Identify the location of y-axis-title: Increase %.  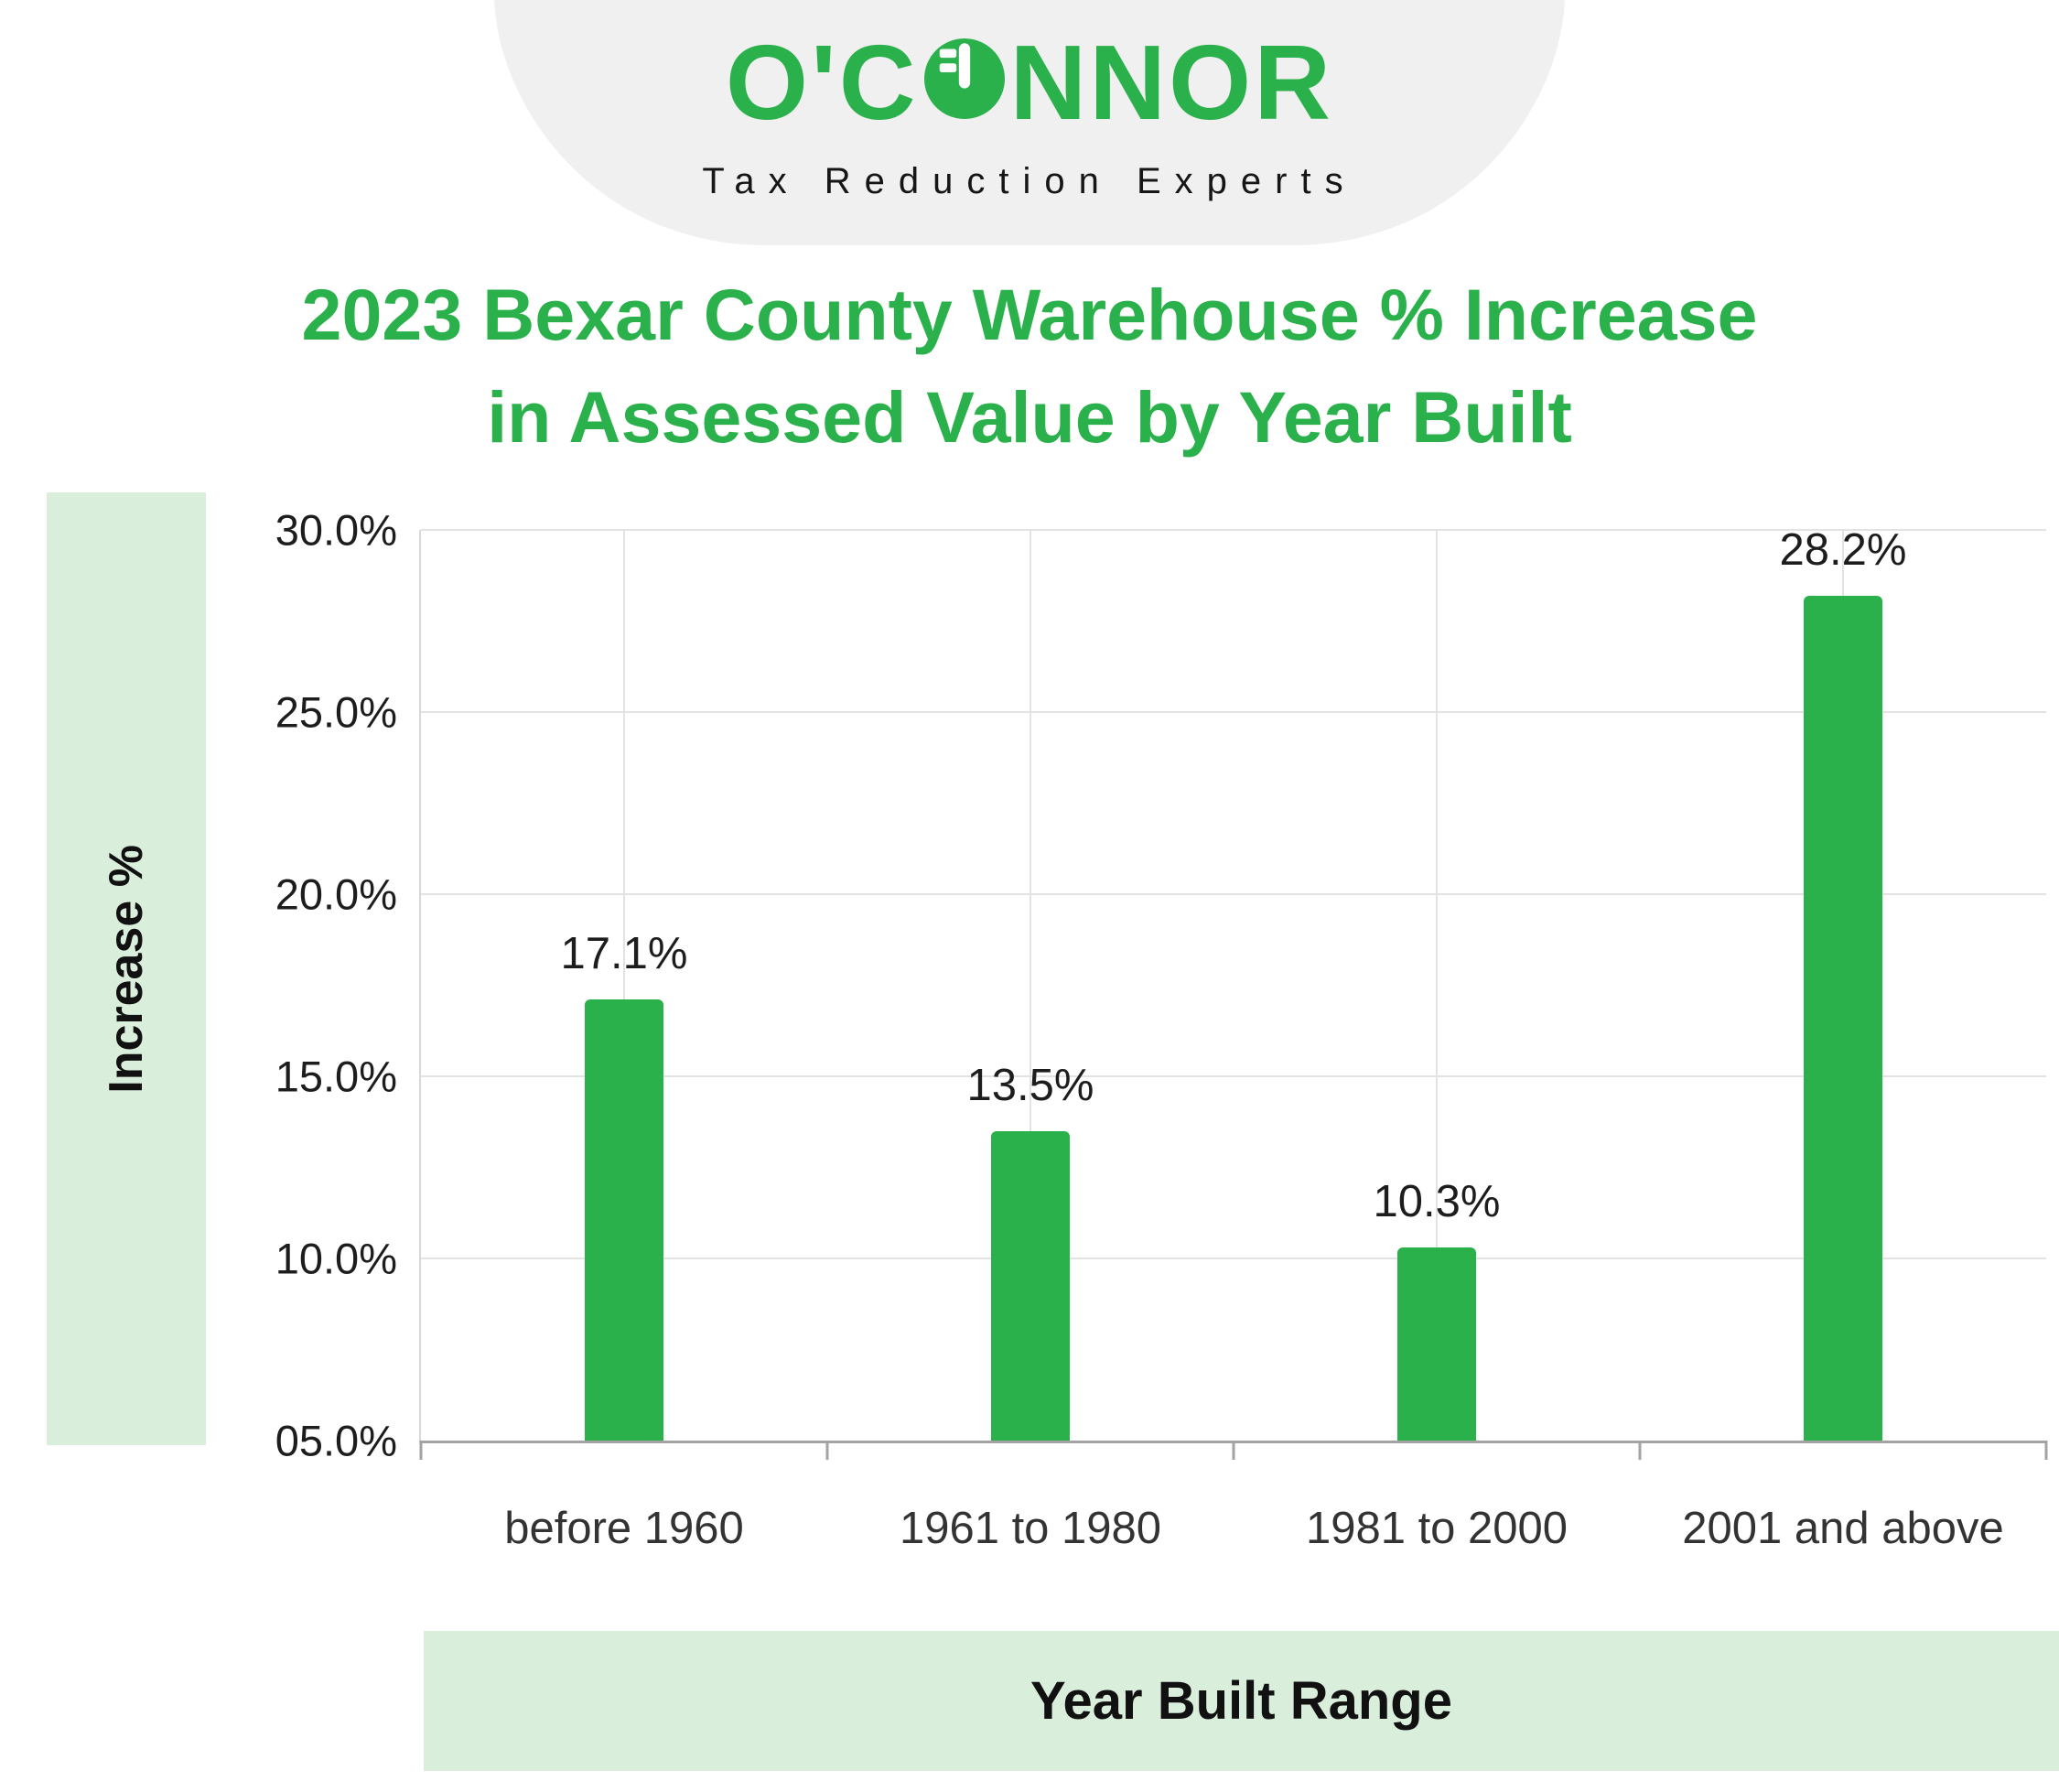
(126, 969).